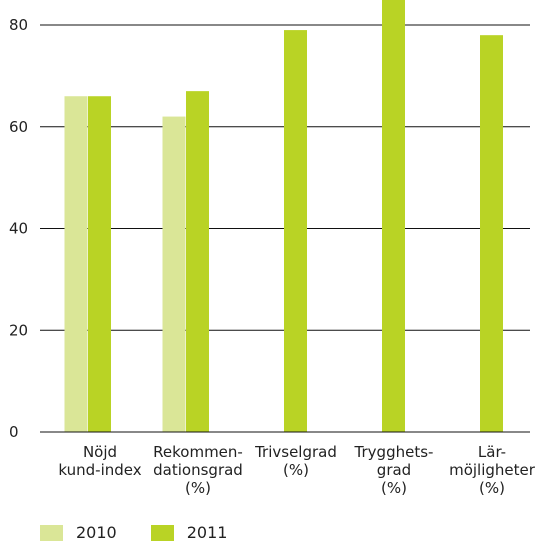 This screenshot has height=543, width=544. Describe the element at coordinates (296, 470) in the screenshot. I see `category-label-2-line1: (%)` at that location.